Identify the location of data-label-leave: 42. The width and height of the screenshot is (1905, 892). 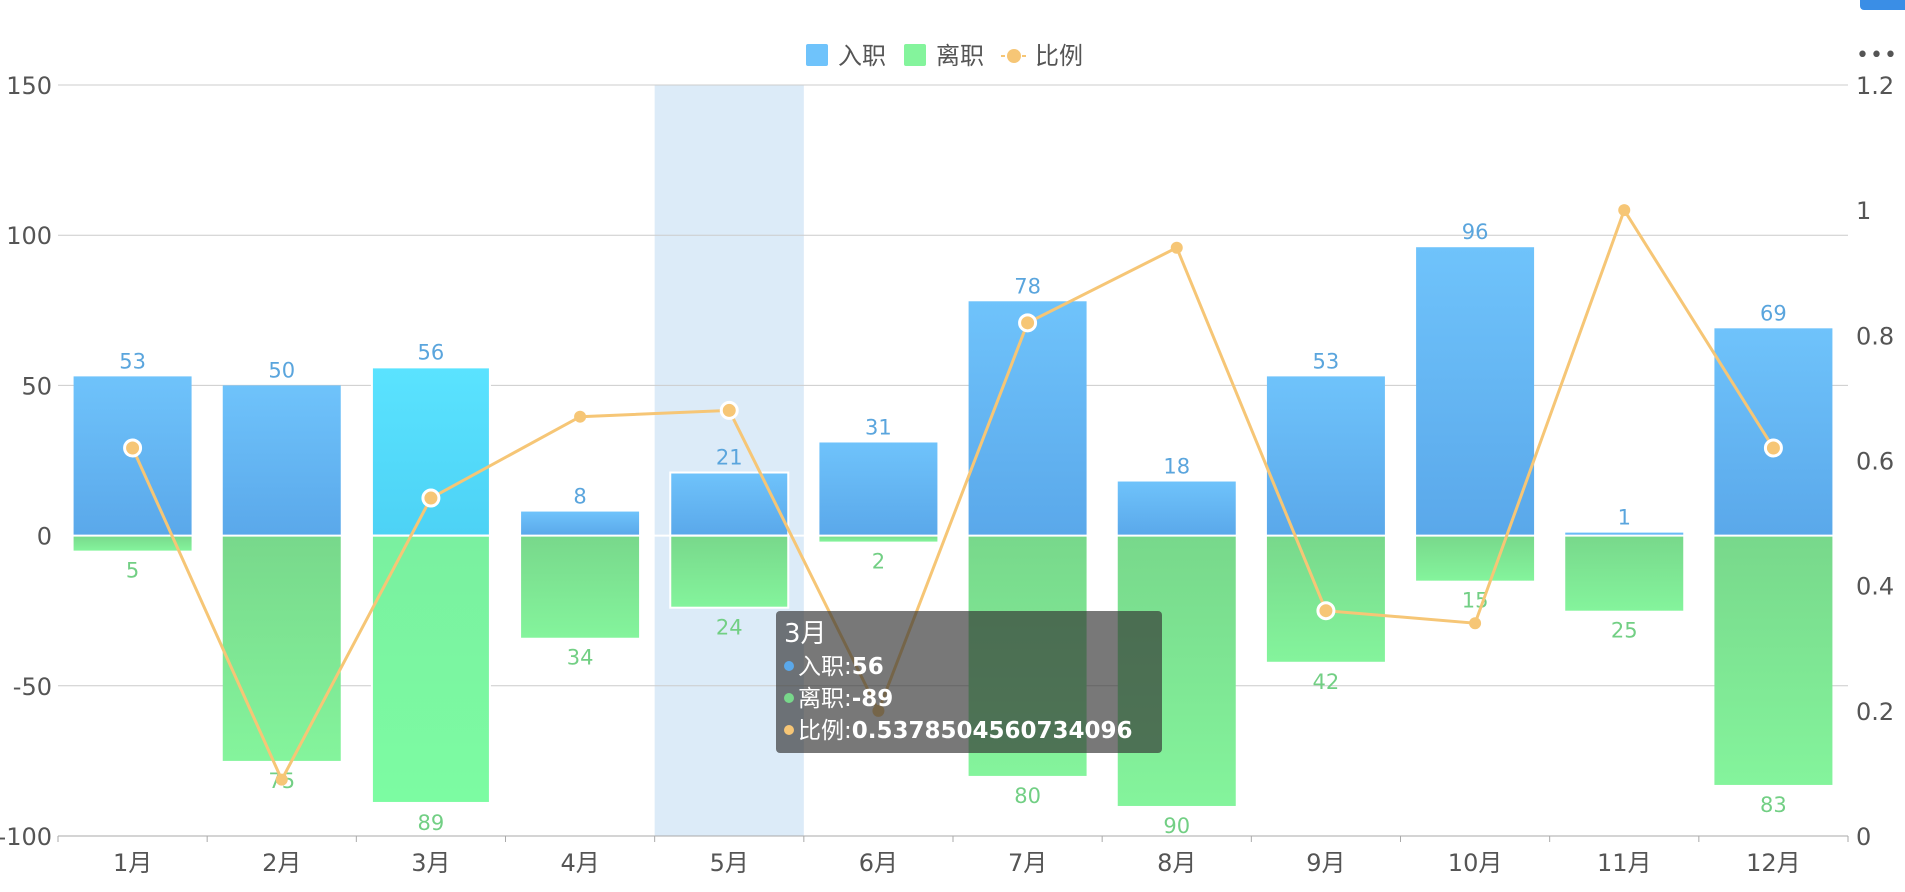
(1326, 682).